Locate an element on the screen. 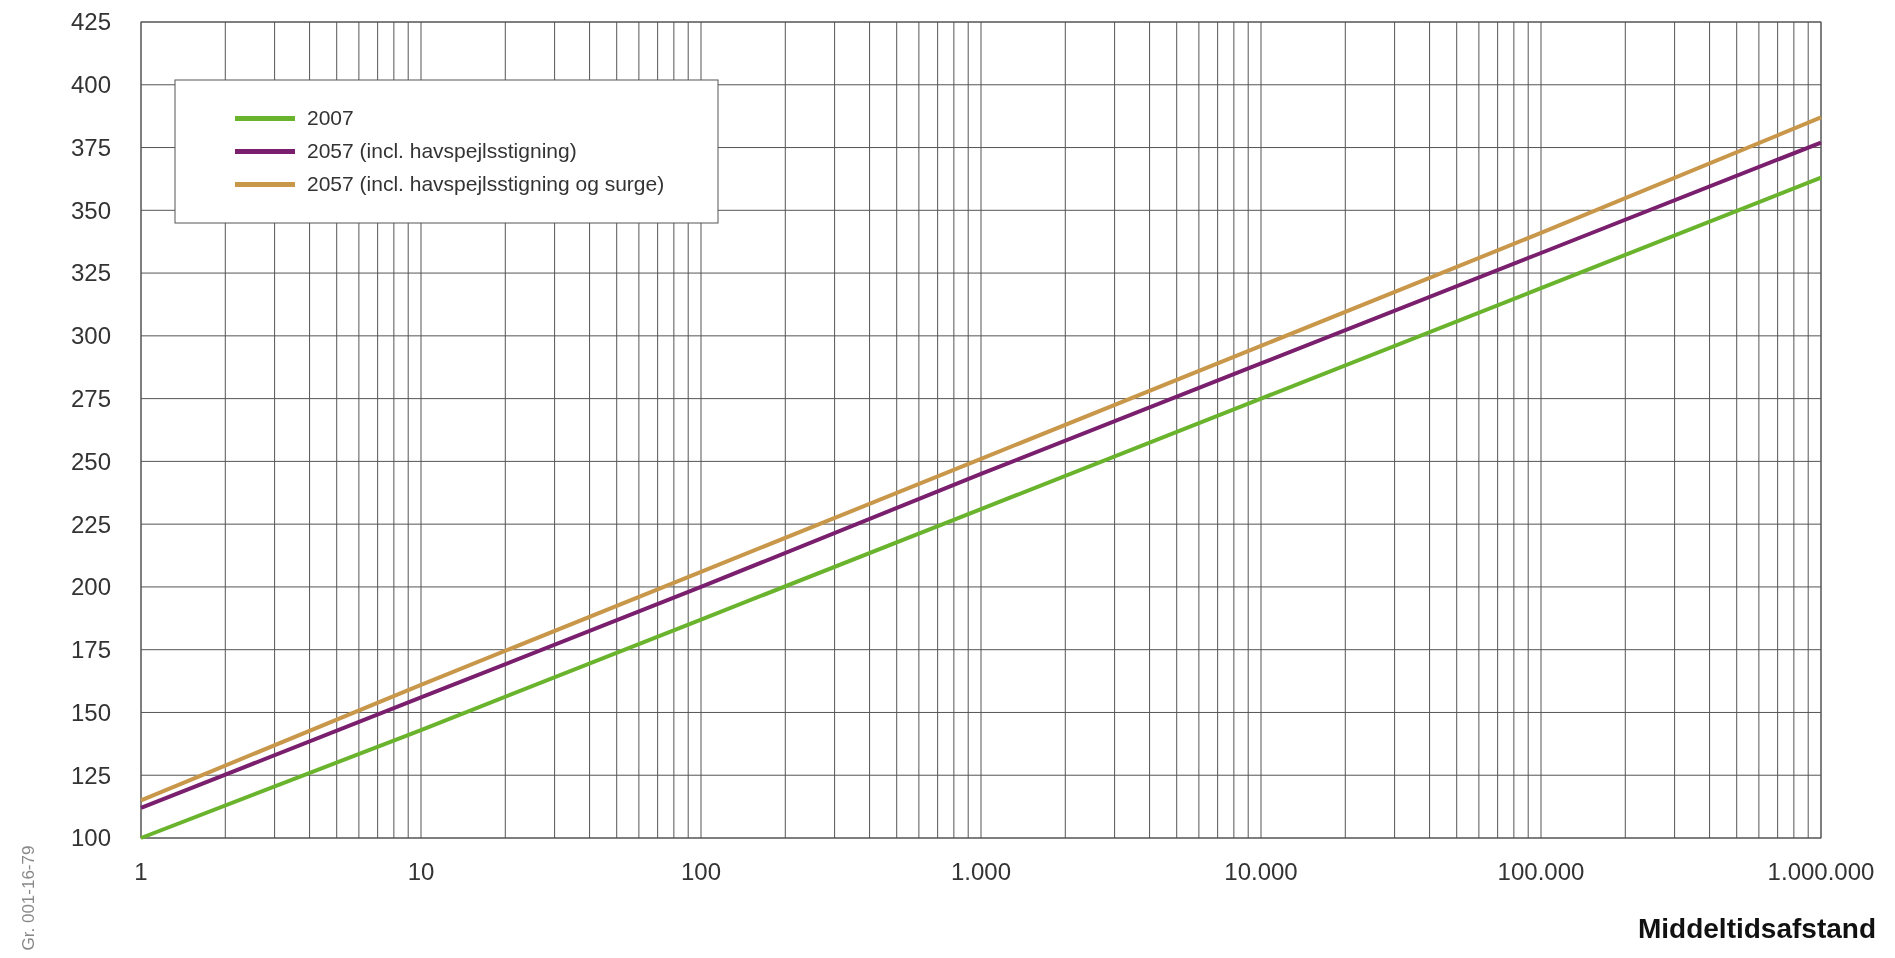 The image size is (1895, 958). y-tick-label: 375 is located at coordinates (90, 147).